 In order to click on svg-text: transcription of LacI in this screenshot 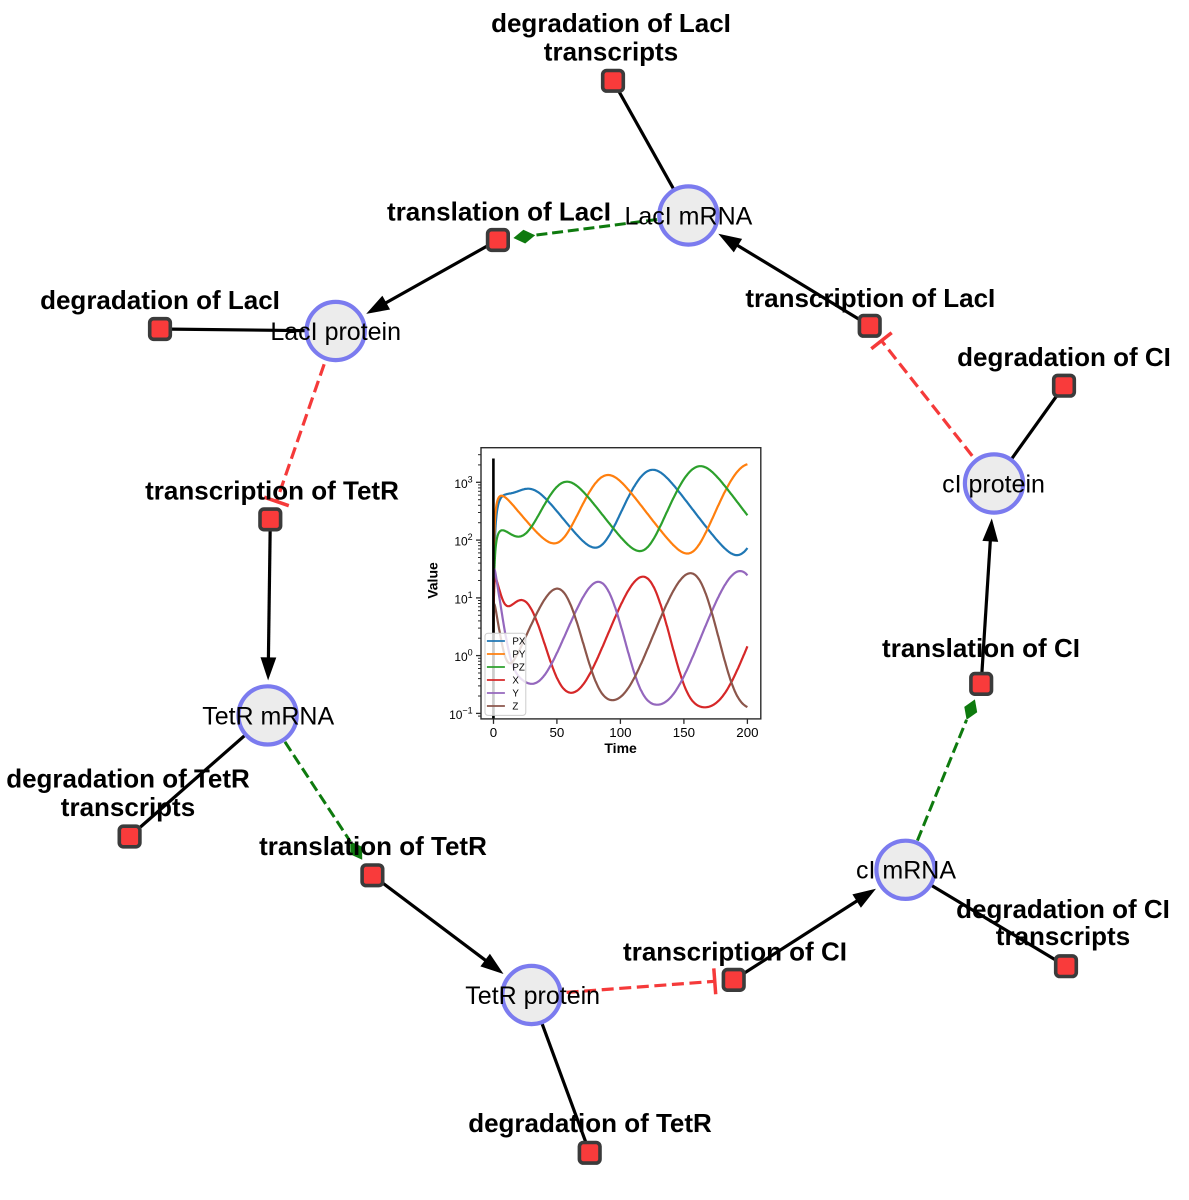, I will do `click(870, 298)`.